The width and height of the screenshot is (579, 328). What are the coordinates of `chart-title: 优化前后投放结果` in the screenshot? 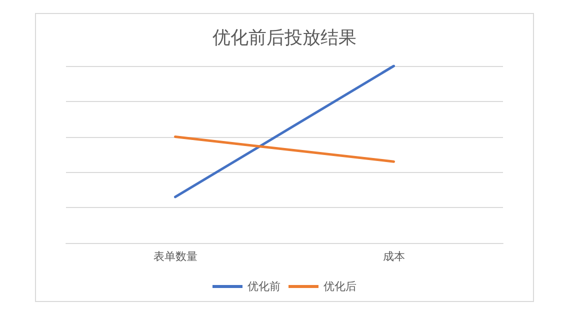 It's located at (284, 38).